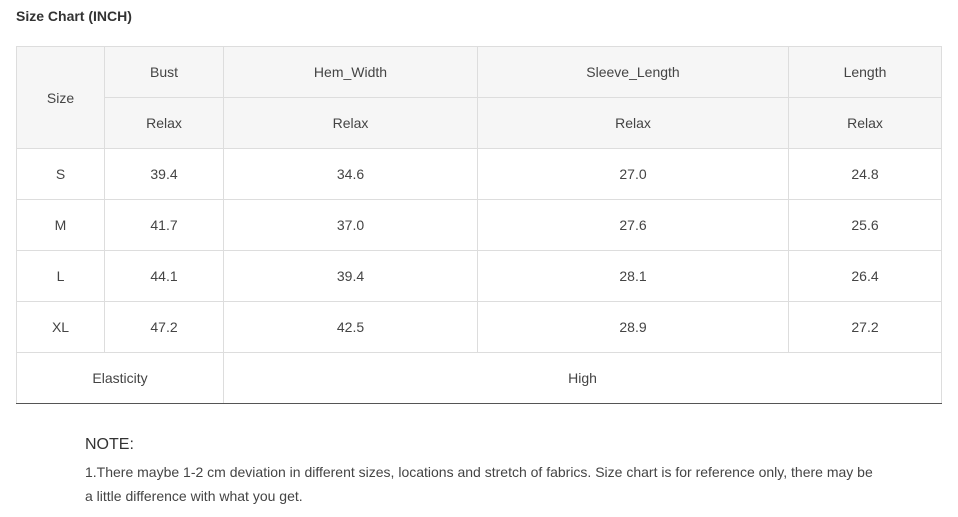  What do you see at coordinates (865, 225) in the screenshot?
I see `value-cell: 25.6` at bounding box center [865, 225].